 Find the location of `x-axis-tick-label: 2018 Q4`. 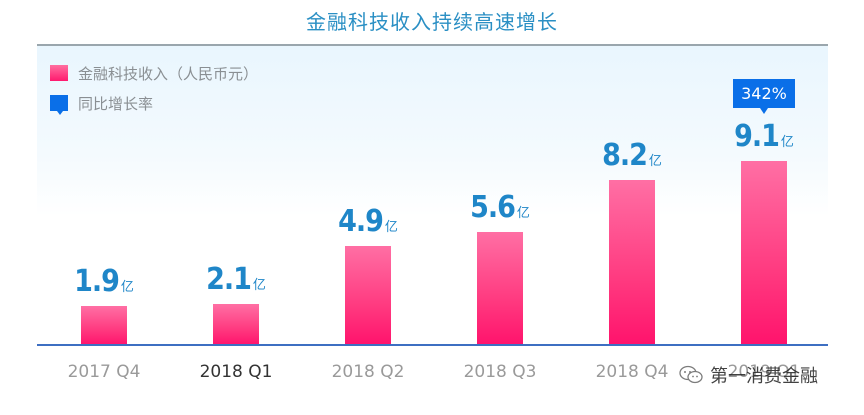

x-axis-tick-label: 2018 Q4 is located at coordinates (632, 372).